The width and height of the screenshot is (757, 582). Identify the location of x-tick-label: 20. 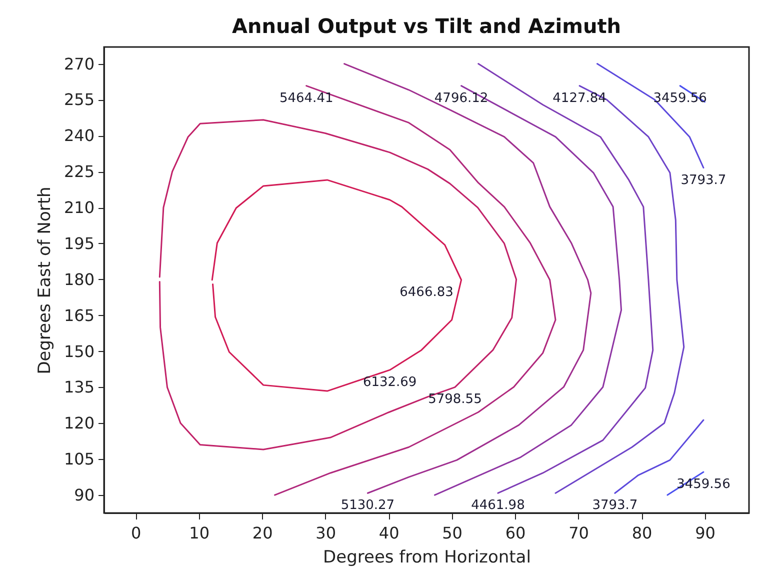
(262, 533).